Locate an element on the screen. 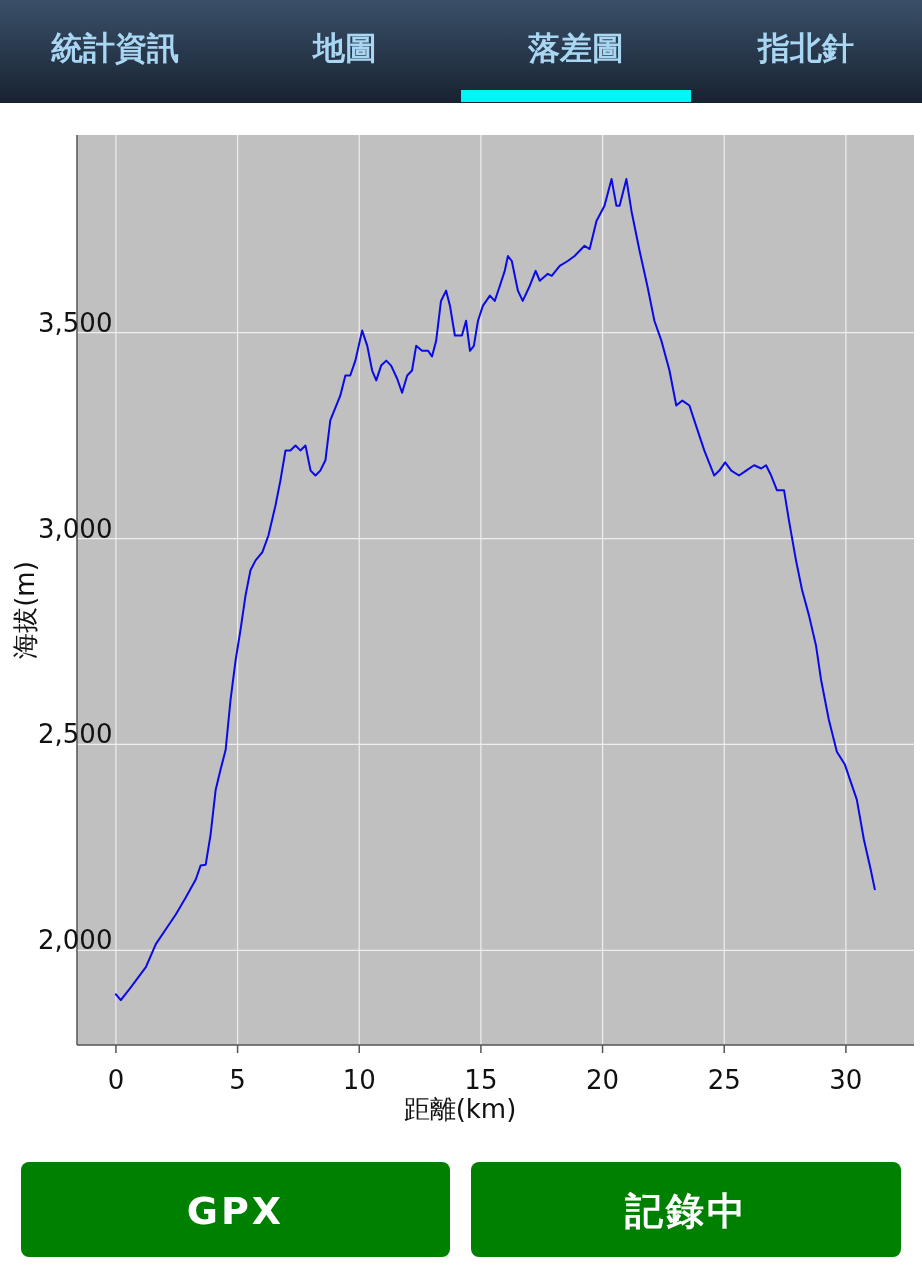 Image resolution: width=922 pixels, height=1280 pixels. text: 記錄中 is located at coordinates (685, 1211).